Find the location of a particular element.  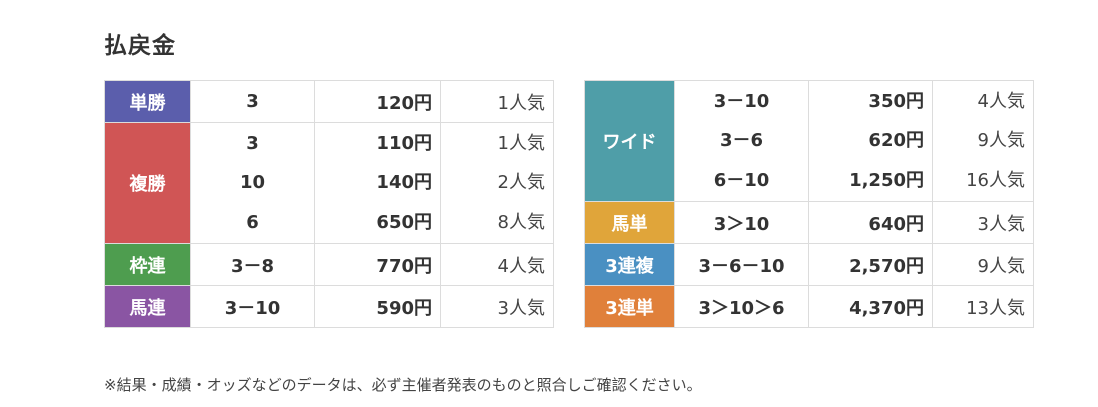

bet-type-wide: ワイド is located at coordinates (629, 141).